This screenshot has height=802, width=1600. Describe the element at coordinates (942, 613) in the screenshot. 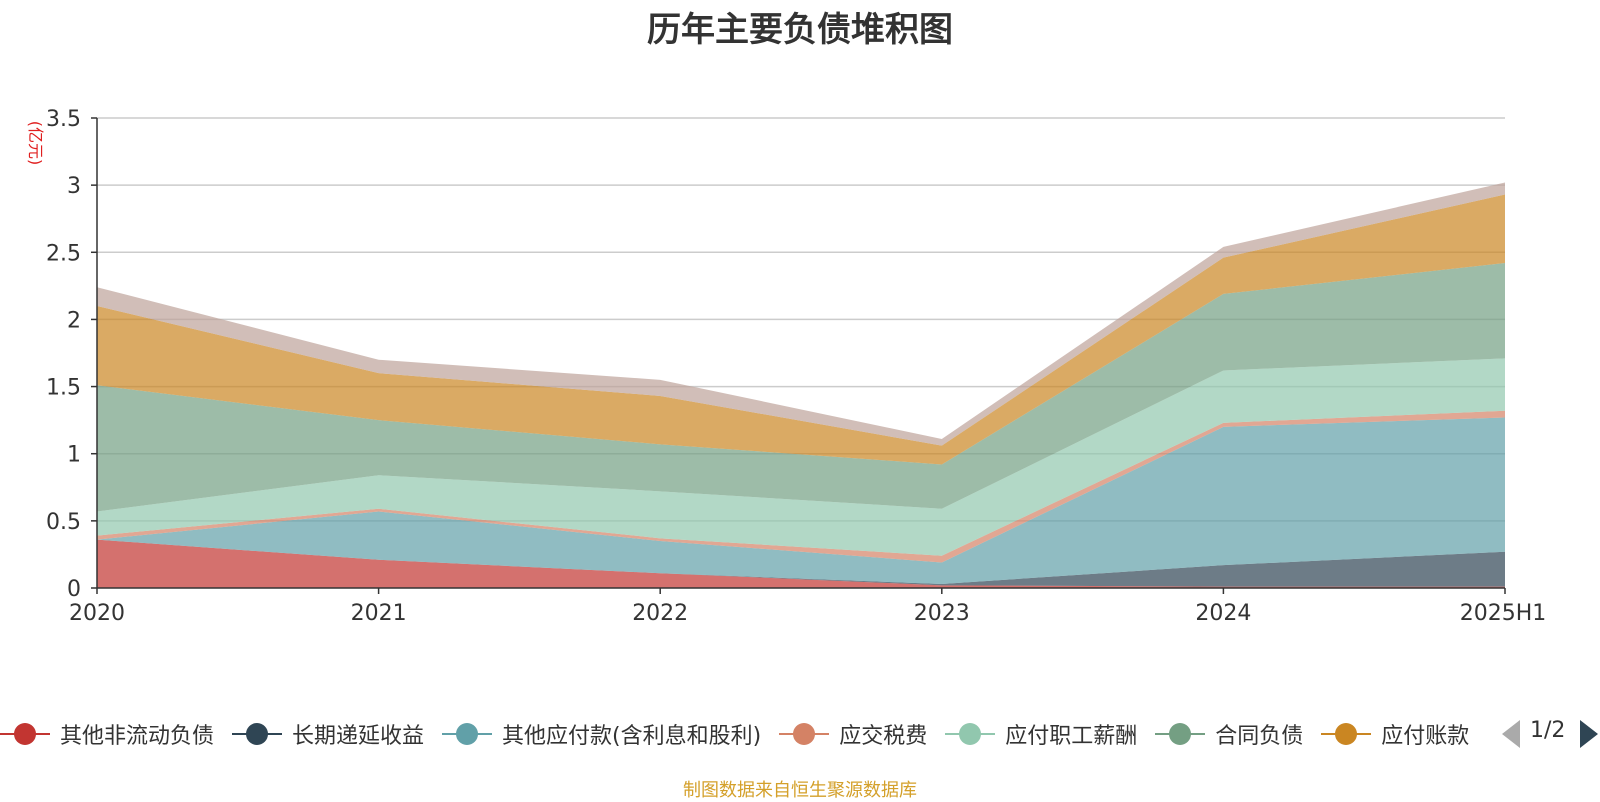

I see `x-tick-label: 2023` at that location.